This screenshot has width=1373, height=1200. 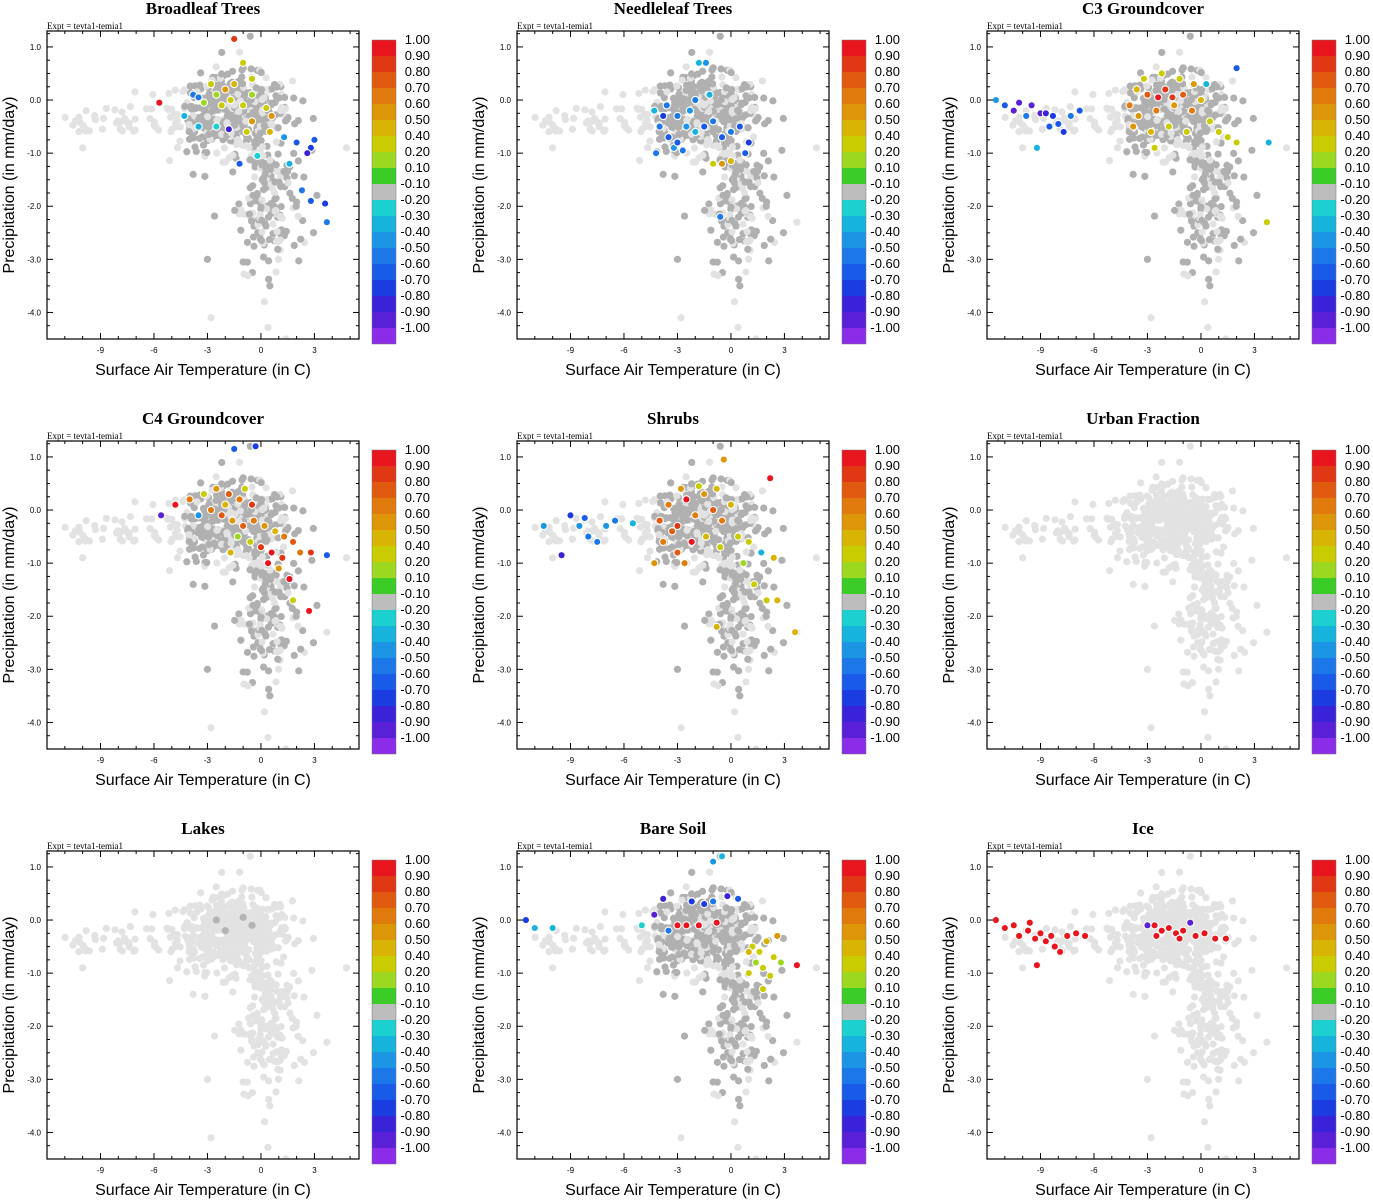 I want to click on y-tick-label: 0.0, so click(x=36, y=100).